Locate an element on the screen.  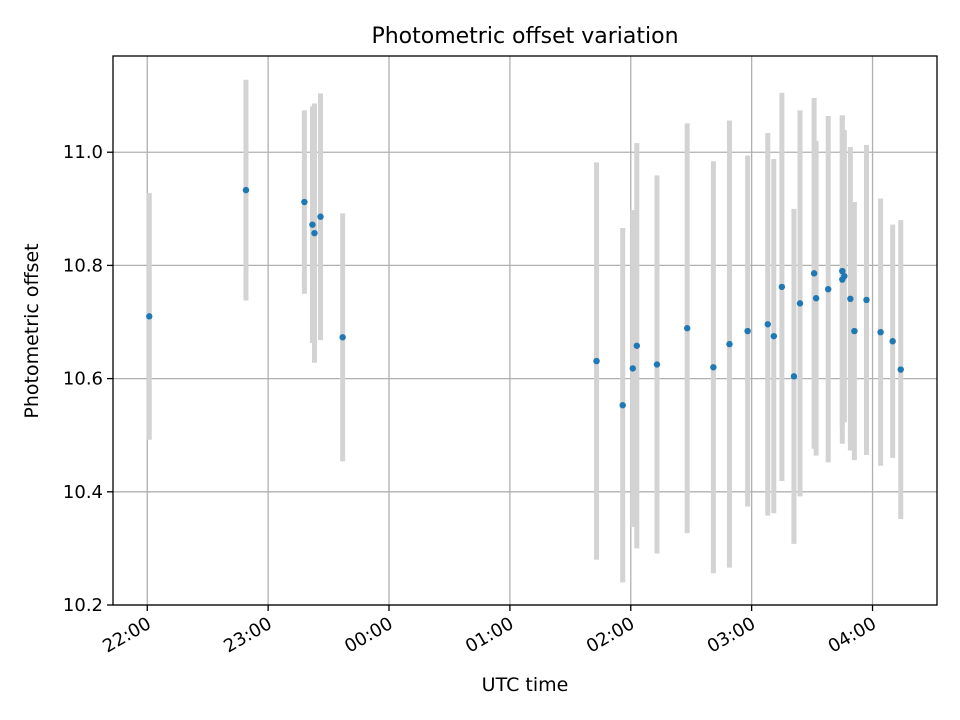
x-axis-label: UTC time is located at coordinates (525, 685).